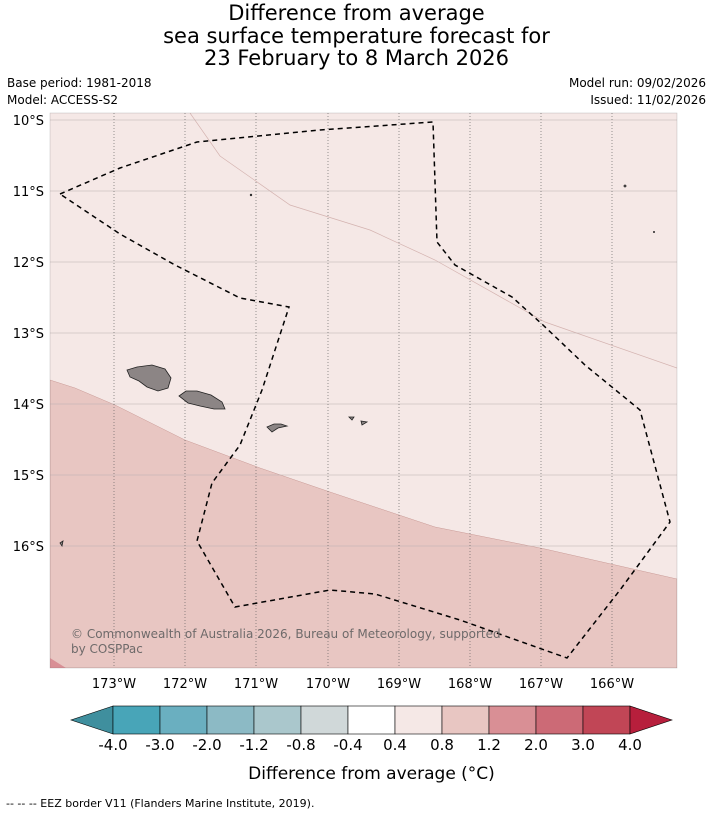 The image size is (713, 816). What do you see at coordinates (28, 405) in the screenshot?
I see `lat-label: 14°S` at bounding box center [28, 405].